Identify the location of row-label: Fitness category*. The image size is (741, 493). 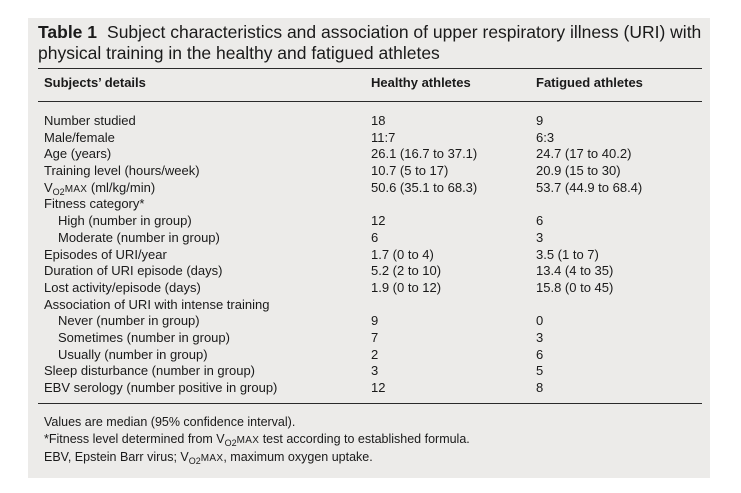
(94, 204).